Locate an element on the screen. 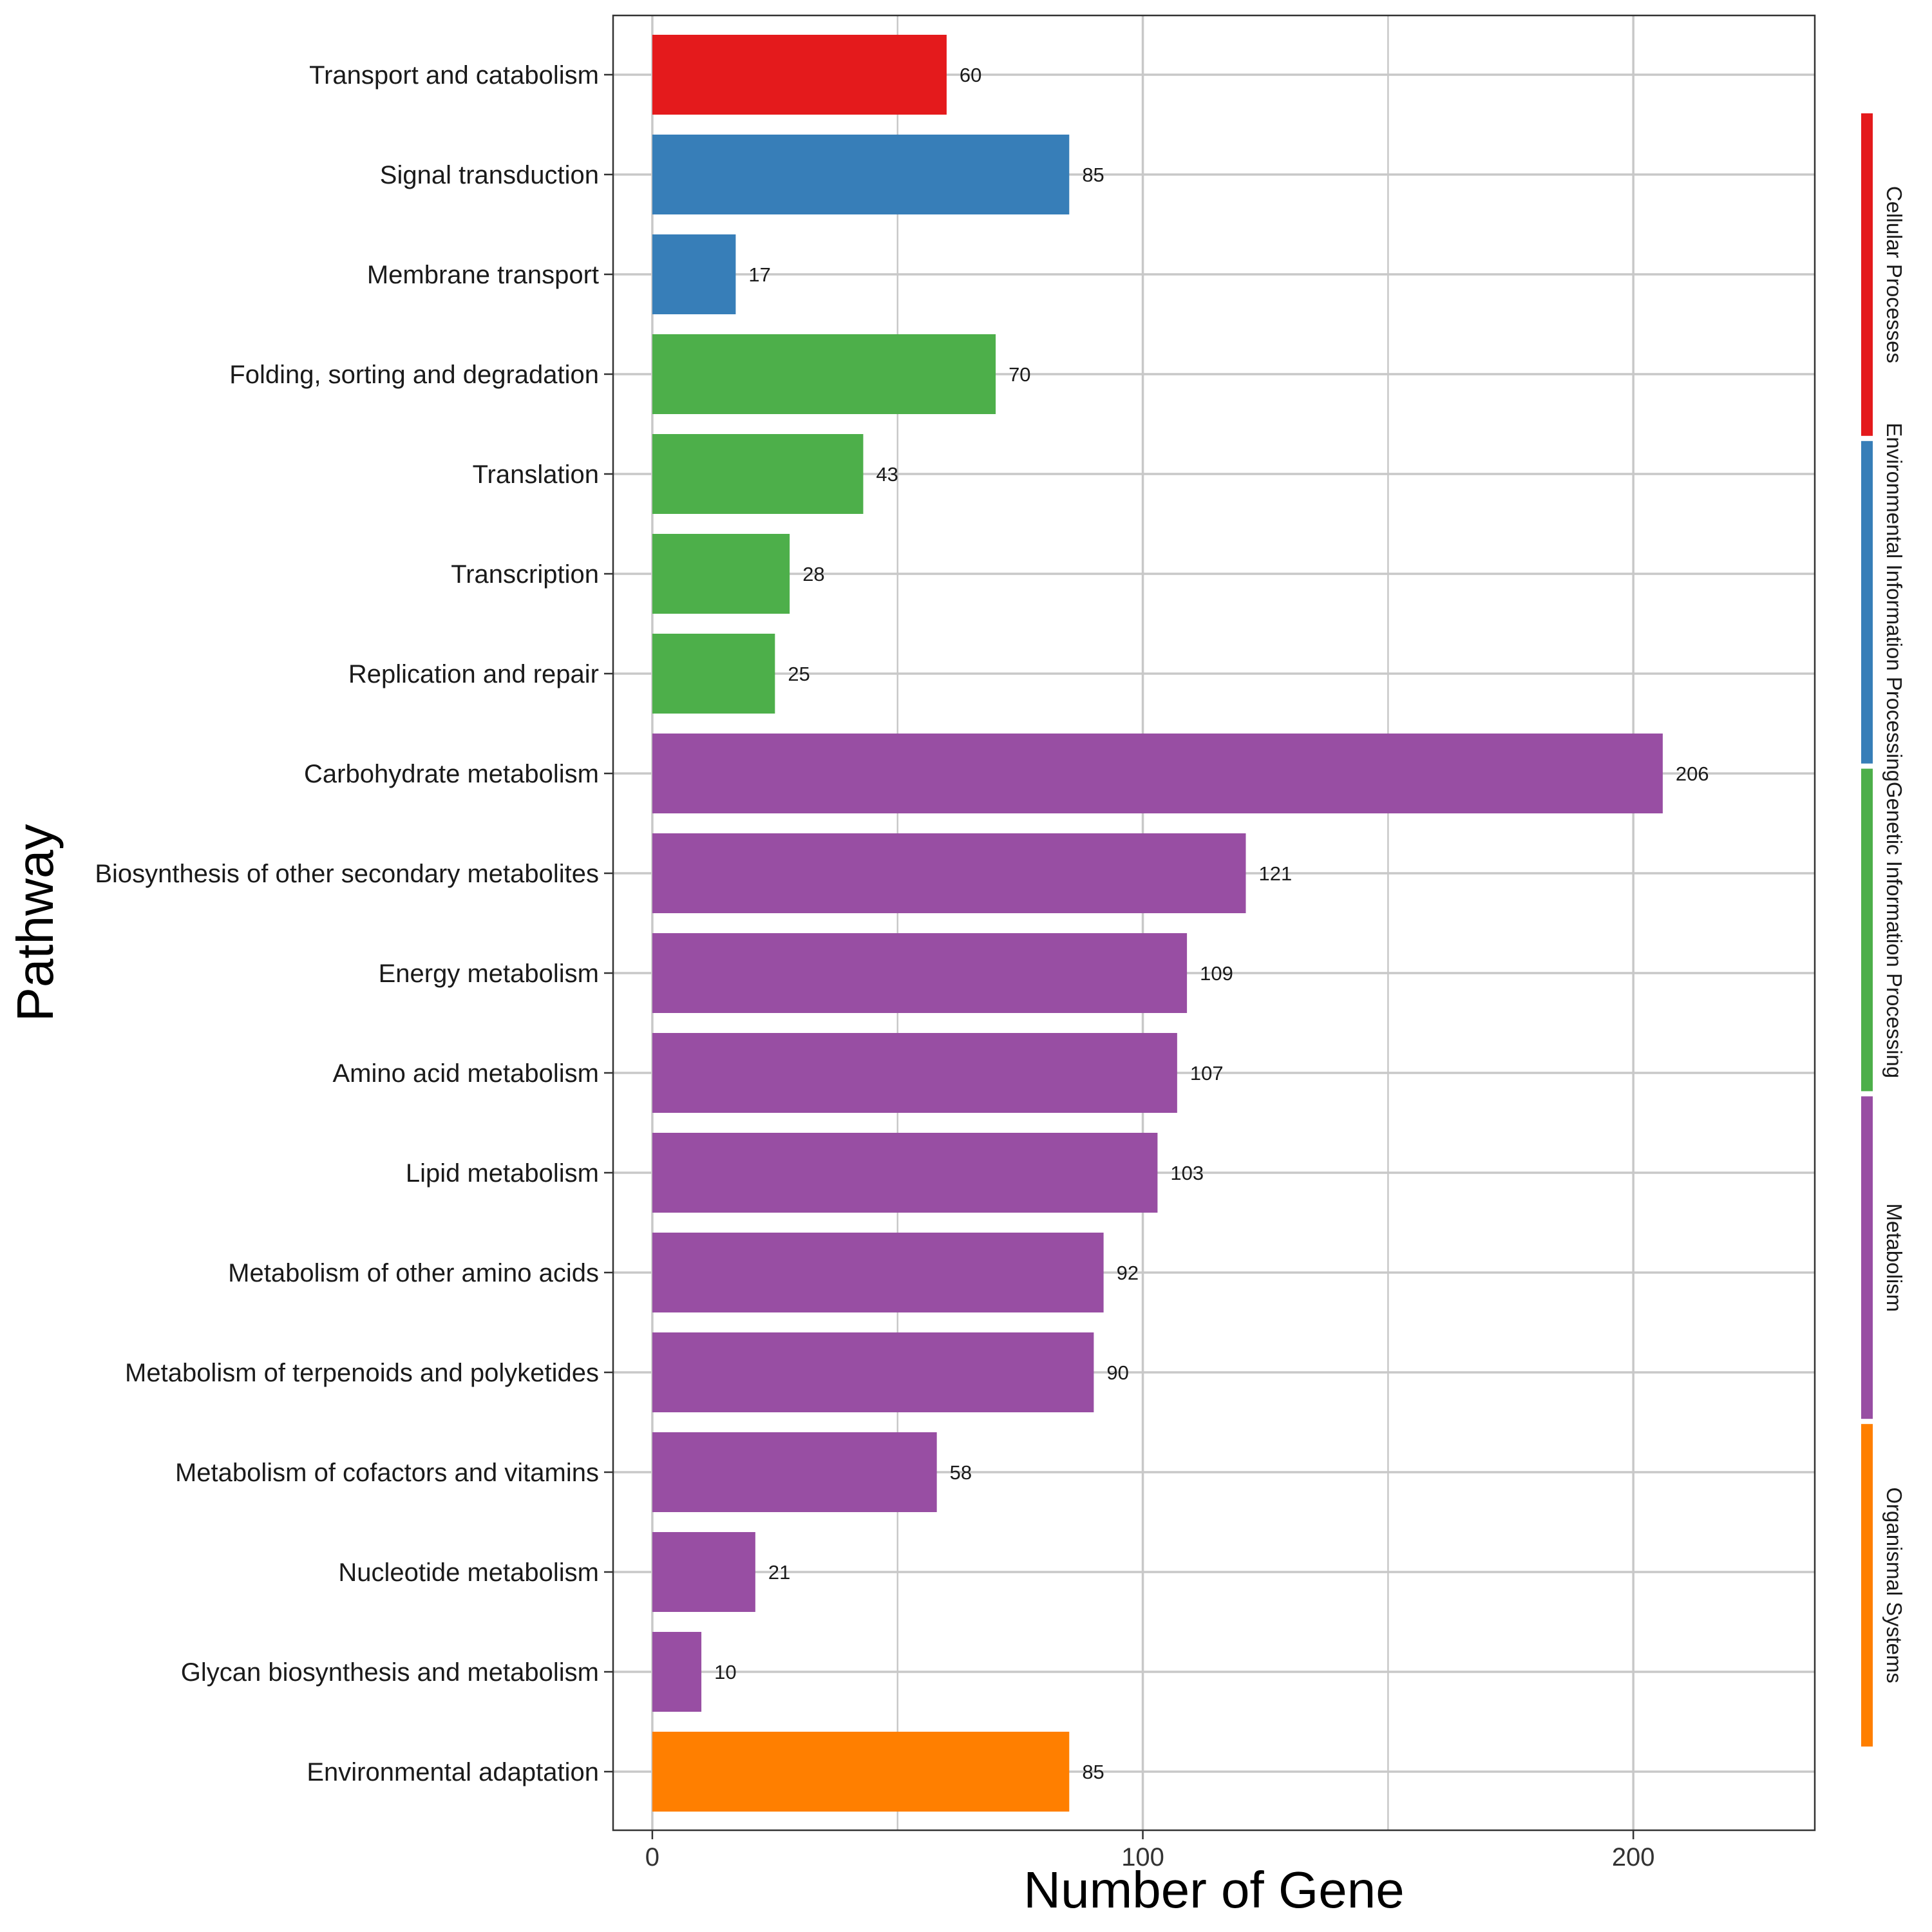  category-label: Membrane transport is located at coordinates (483, 275).